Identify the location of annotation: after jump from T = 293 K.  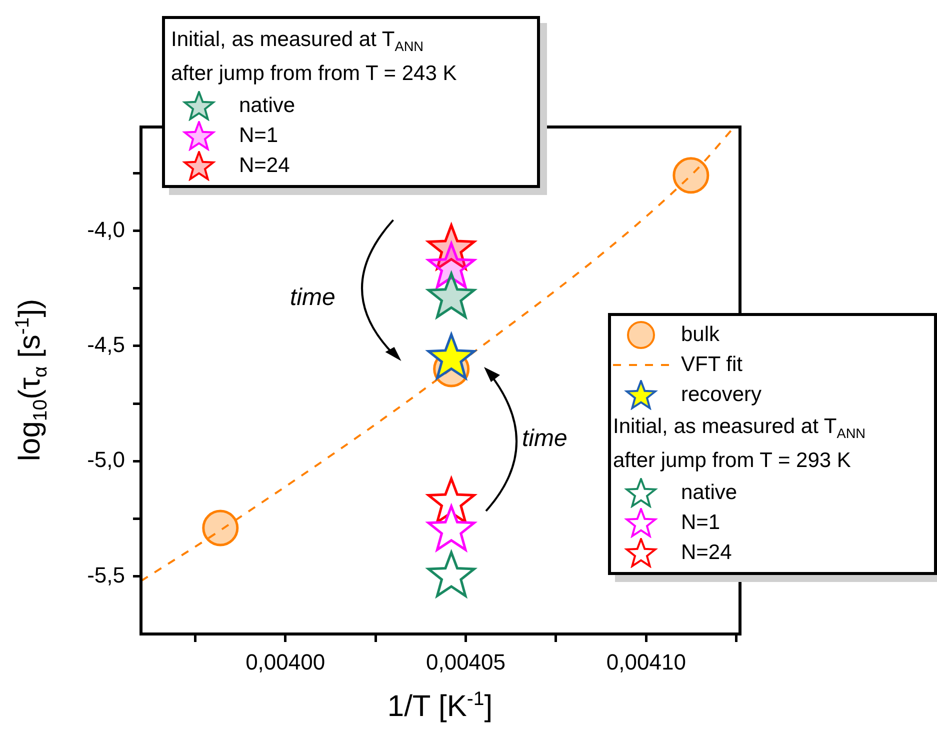
(732, 461).